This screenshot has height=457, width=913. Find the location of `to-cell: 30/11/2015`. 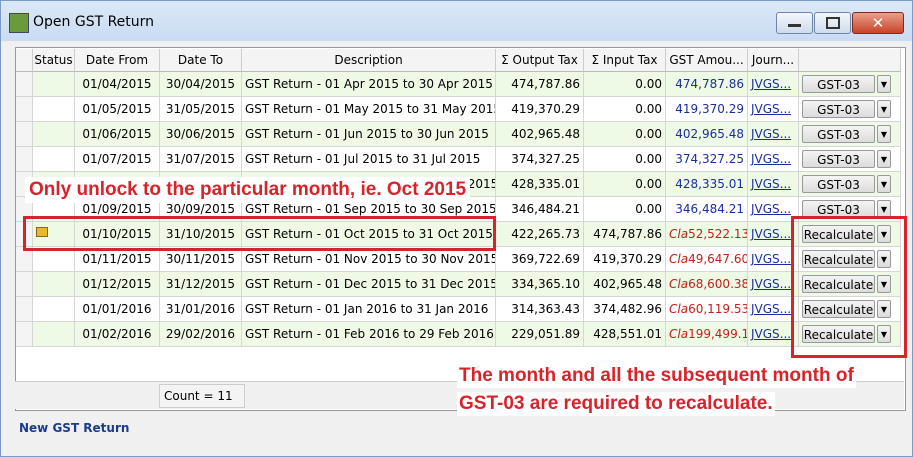

to-cell: 30/11/2015 is located at coordinates (201, 259).